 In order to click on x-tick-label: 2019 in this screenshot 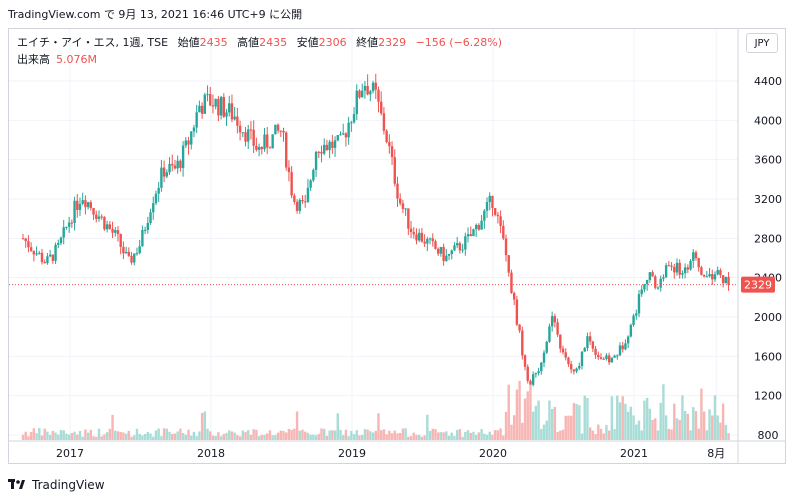, I will do `click(352, 453)`.